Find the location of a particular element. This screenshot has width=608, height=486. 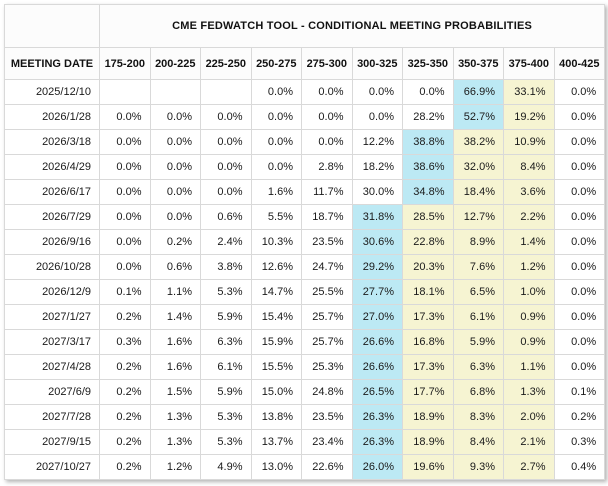

rate-range-header: 400-425 is located at coordinates (579, 63).